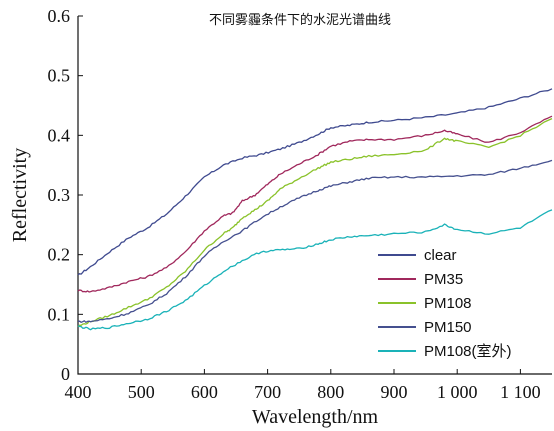 The height and width of the screenshot is (431, 554). I want to click on chart-title: 不同雾霾条件下的水泥光谱曲线, so click(300, 20).